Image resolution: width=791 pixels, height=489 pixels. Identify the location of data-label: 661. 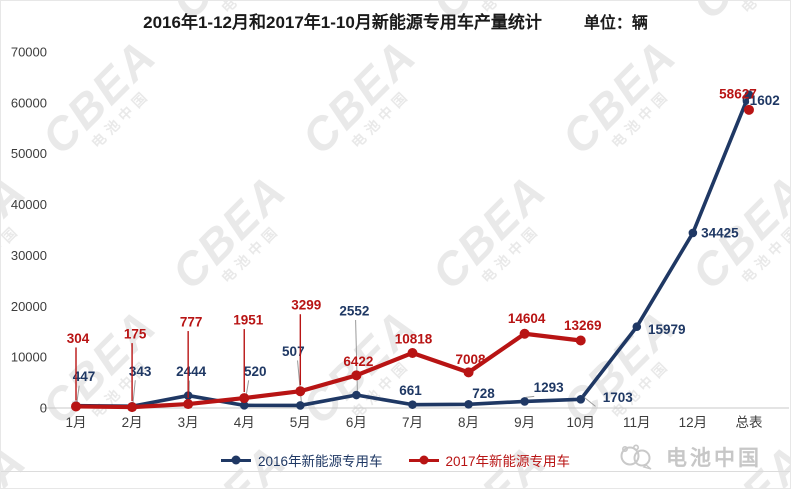
(410, 390).